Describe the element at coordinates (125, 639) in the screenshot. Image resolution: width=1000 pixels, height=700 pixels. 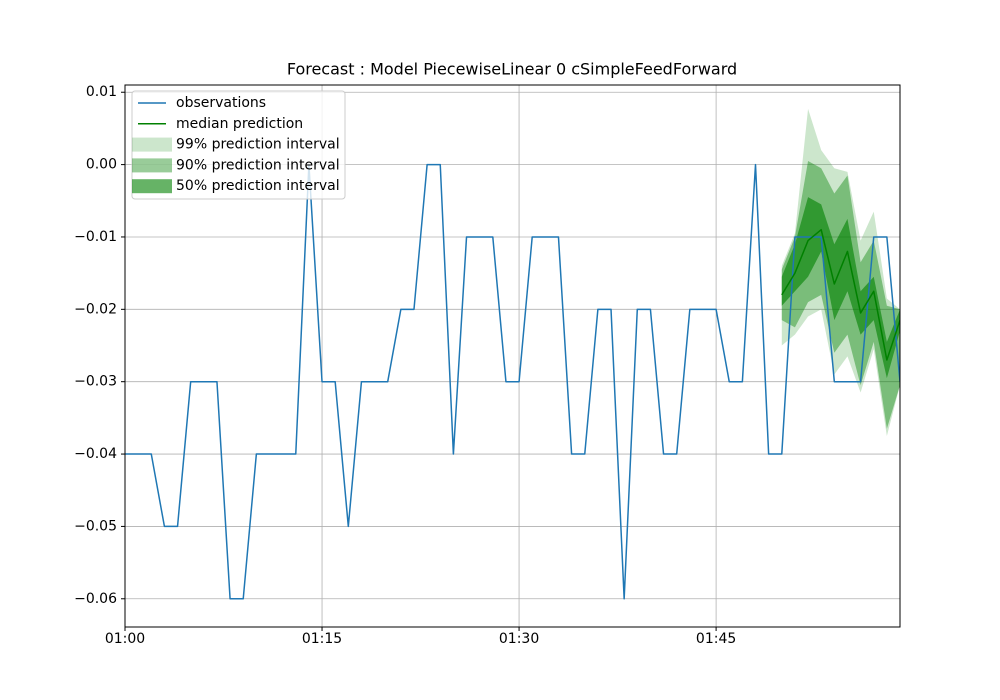
I see `x-tick-label: 01:00` at that location.